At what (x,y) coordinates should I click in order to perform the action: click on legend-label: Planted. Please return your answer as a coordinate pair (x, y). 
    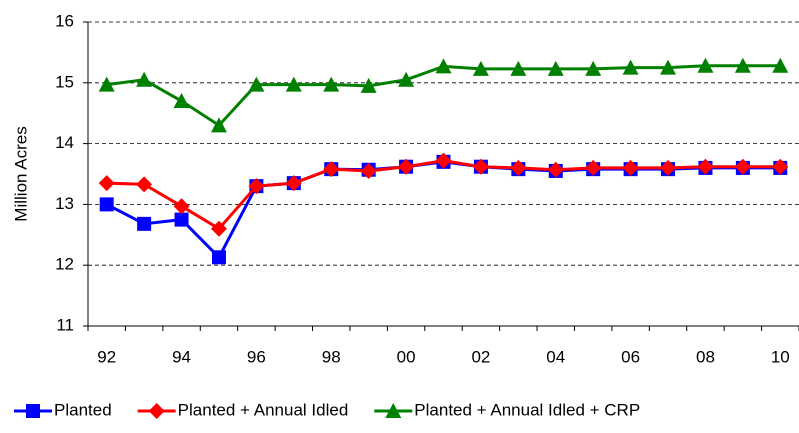
    Looking at the image, I should click on (83, 409).